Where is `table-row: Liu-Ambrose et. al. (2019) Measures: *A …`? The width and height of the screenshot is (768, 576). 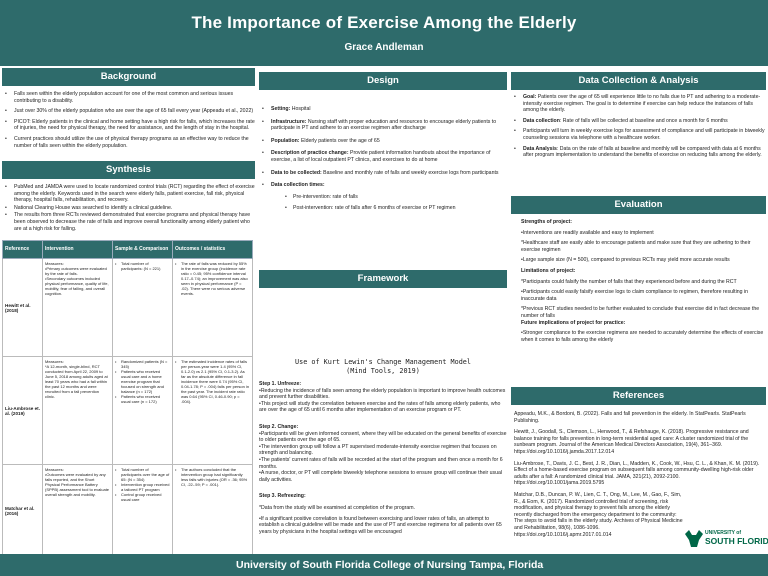 table-row: Liu-Ambrose et. al. (2019) Measures: *A … is located at coordinates (127, 410).